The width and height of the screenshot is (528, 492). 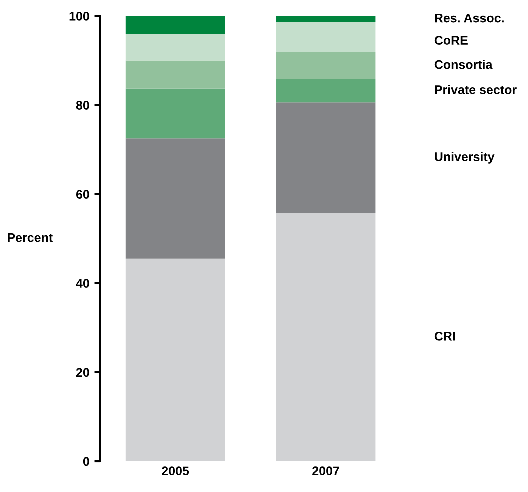 I want to click on y-axis-title: Percent, so click(x=30, y=238).